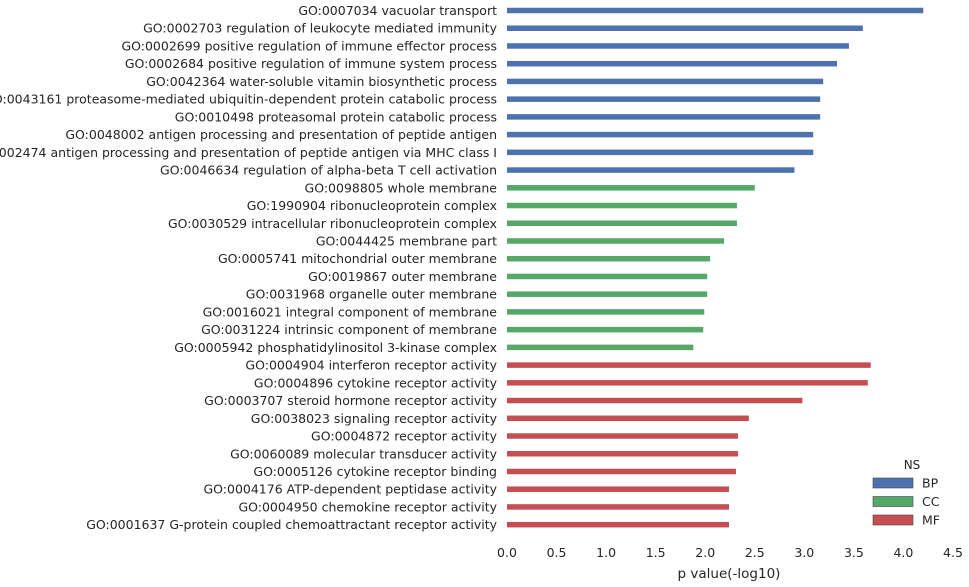 The height and width of the screenshot is (587, 969). I want to click on category-label: GO:0007034 vacuolar transport, so click(397, 10).